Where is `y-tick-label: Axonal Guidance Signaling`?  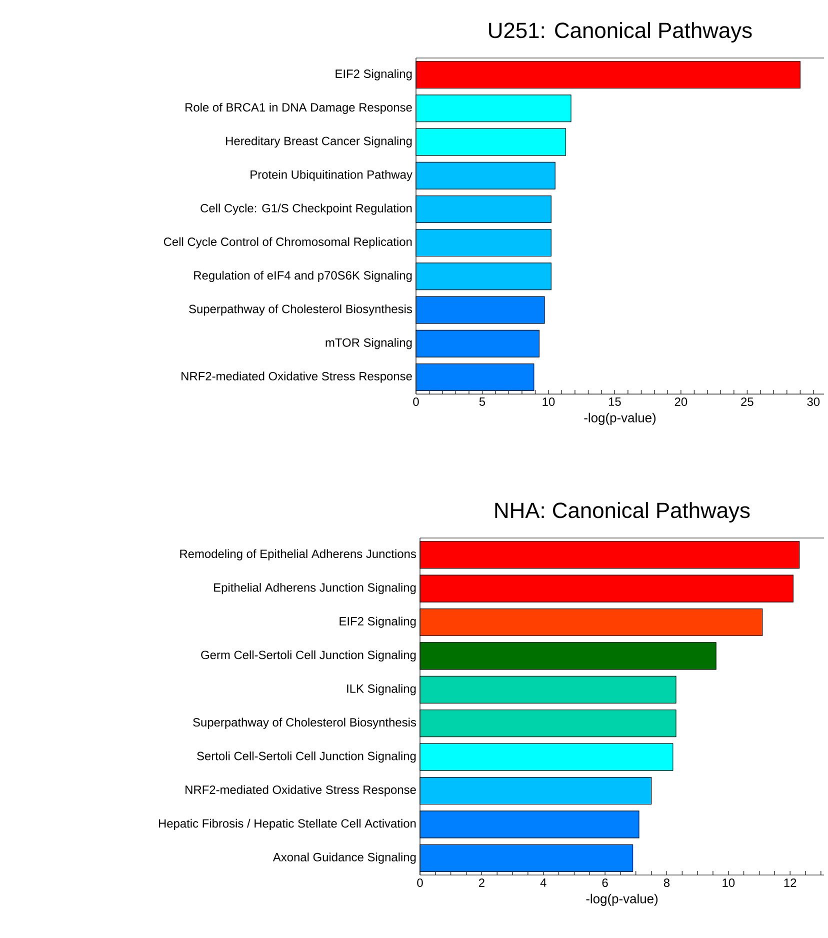 y-tick-label: Axonal Guidance Signaling is located at coordinates (344, 858).